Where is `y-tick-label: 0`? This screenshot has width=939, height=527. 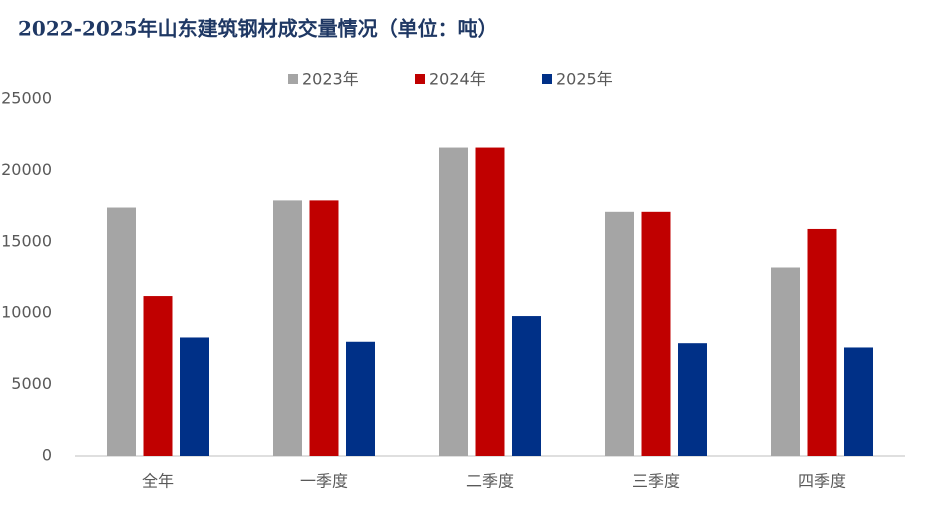
y-tick-label: 0 is located at coordinates (47, 455).